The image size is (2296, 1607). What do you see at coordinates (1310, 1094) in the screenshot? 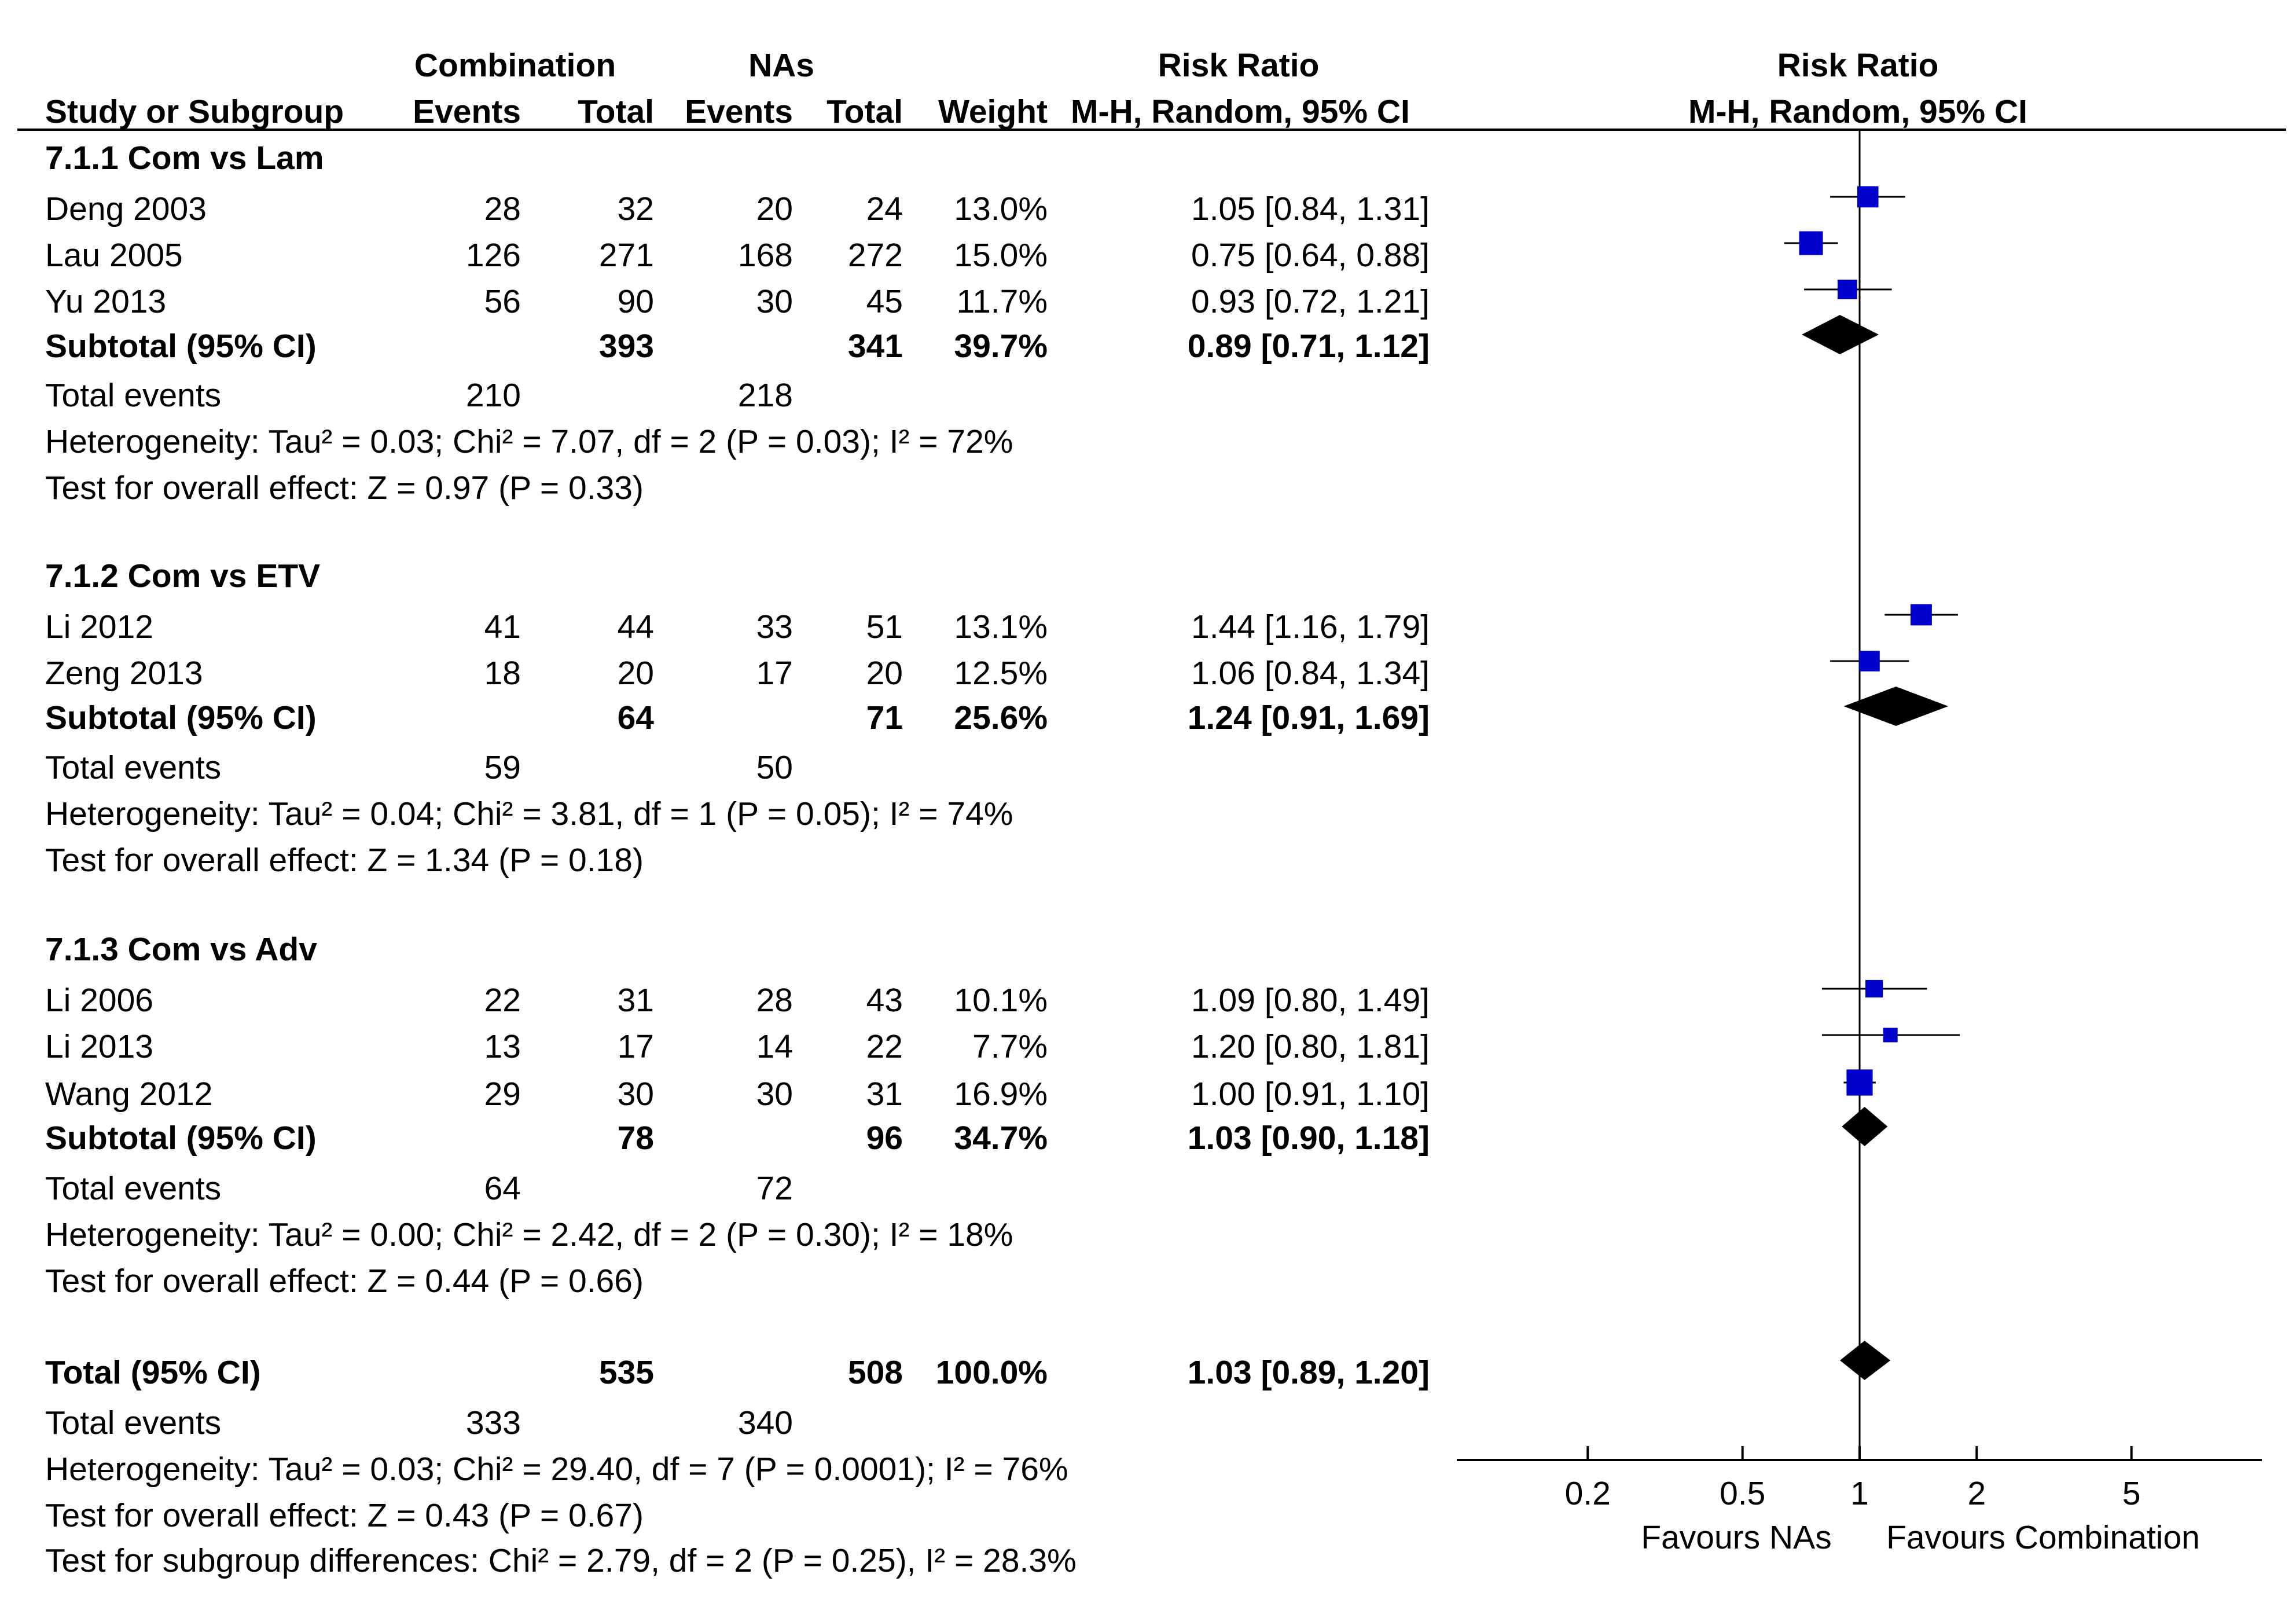
I see `study-ci: 1.00 [0.91, 1.10]` at bounding box center [1310, 1094].